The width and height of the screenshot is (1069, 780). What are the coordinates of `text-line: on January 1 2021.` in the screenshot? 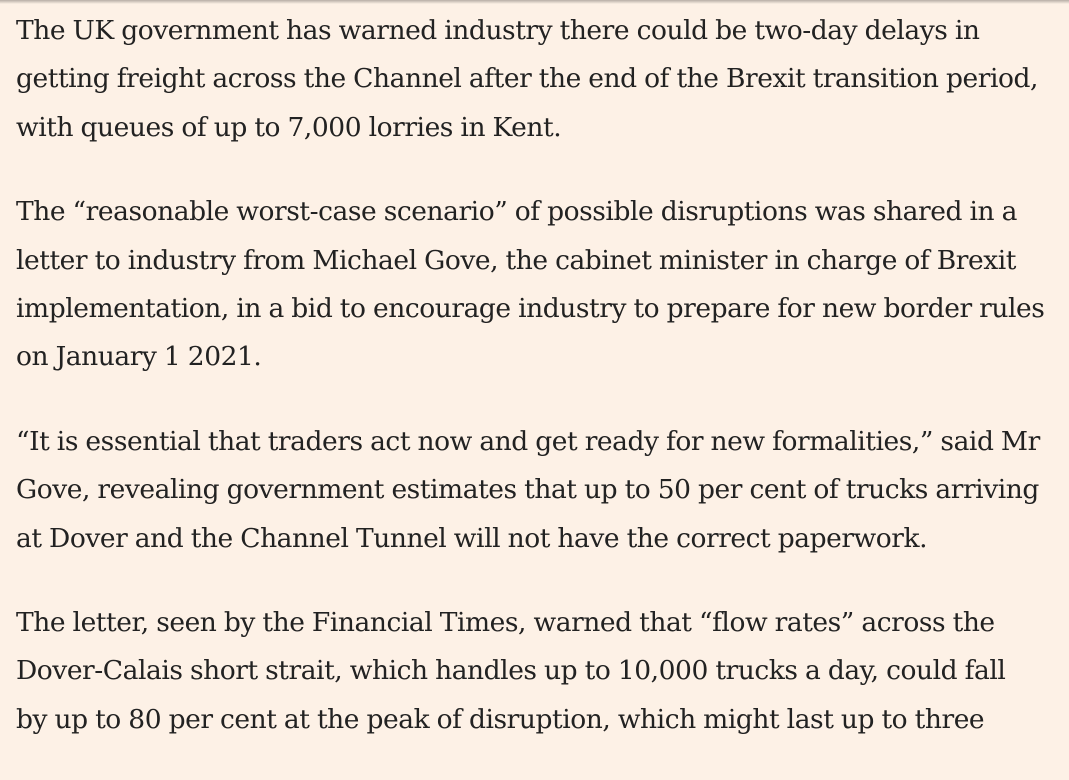 It's located at (139, 357).